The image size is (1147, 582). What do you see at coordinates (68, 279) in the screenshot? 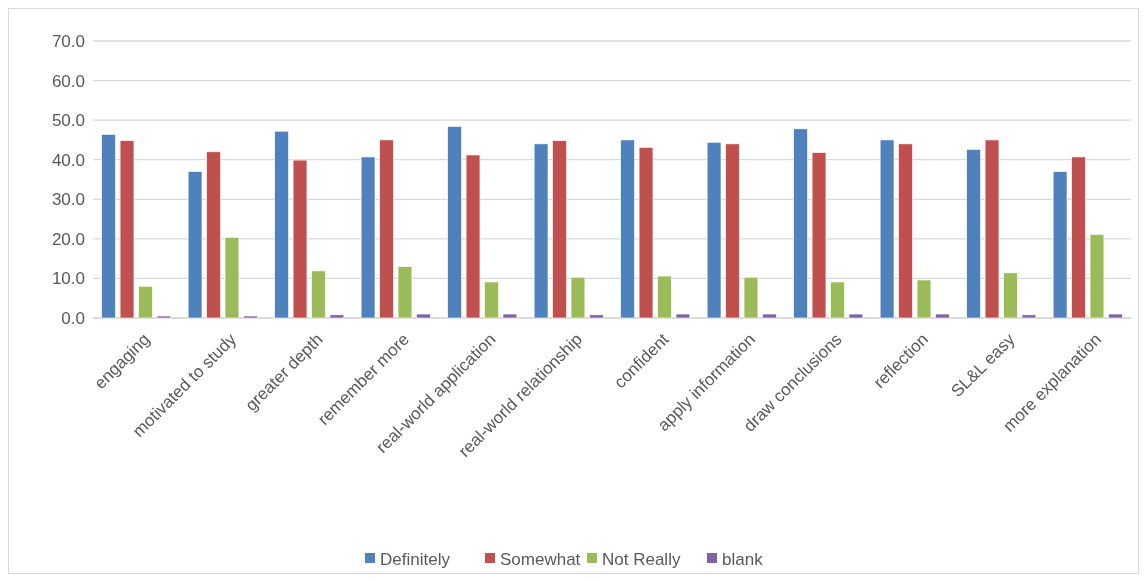
I see `y-tick-label: 10.0` at bounding box center [68, 279].